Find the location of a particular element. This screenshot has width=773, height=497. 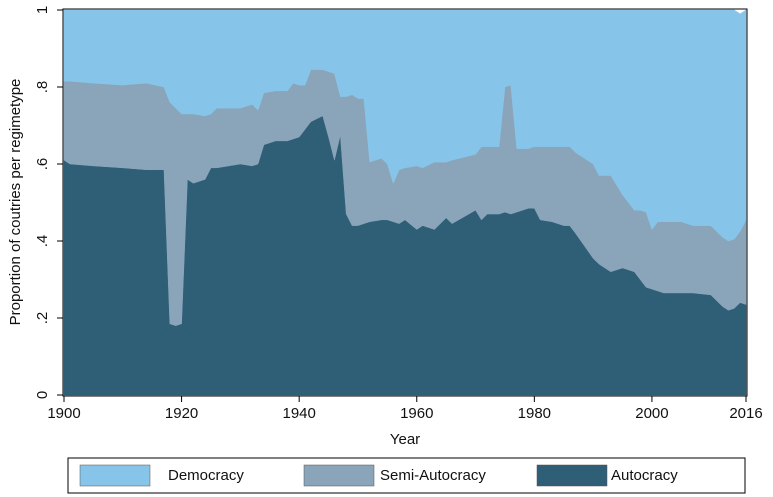

y-tick-label: .2 is located at coordinates (42, 318).